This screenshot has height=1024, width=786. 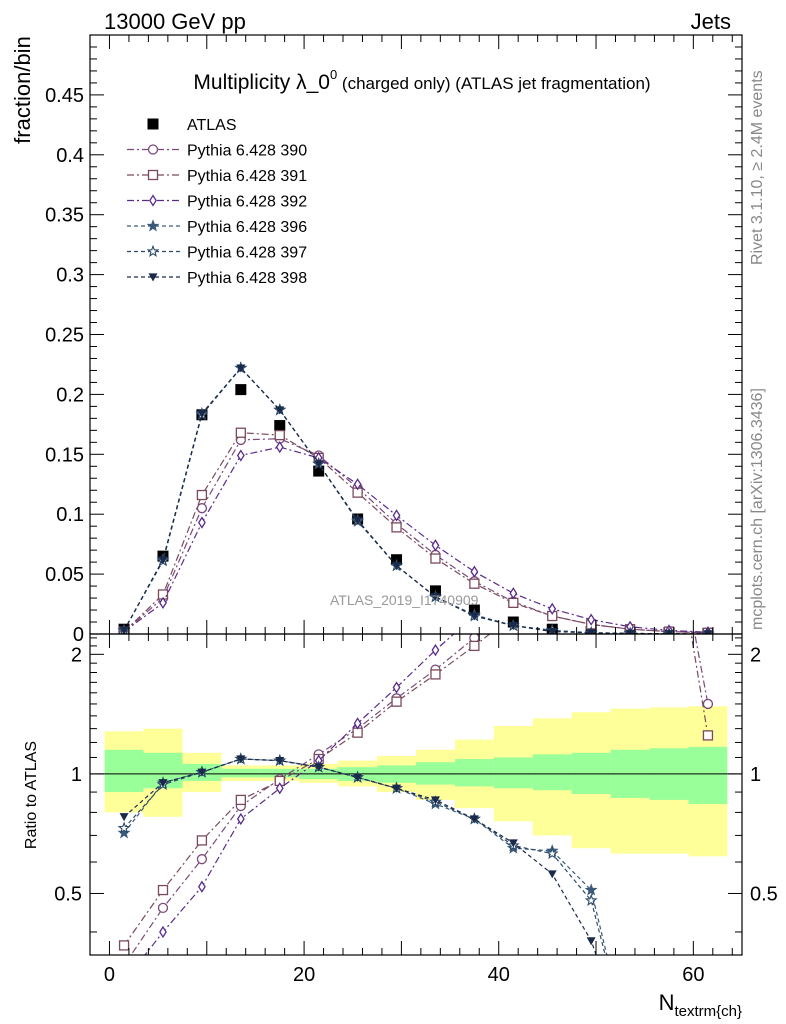 What do you see at coordinates (163, 908) in the screenshot?
I see `ratio-point-p390` at bounding box center [163, 908].